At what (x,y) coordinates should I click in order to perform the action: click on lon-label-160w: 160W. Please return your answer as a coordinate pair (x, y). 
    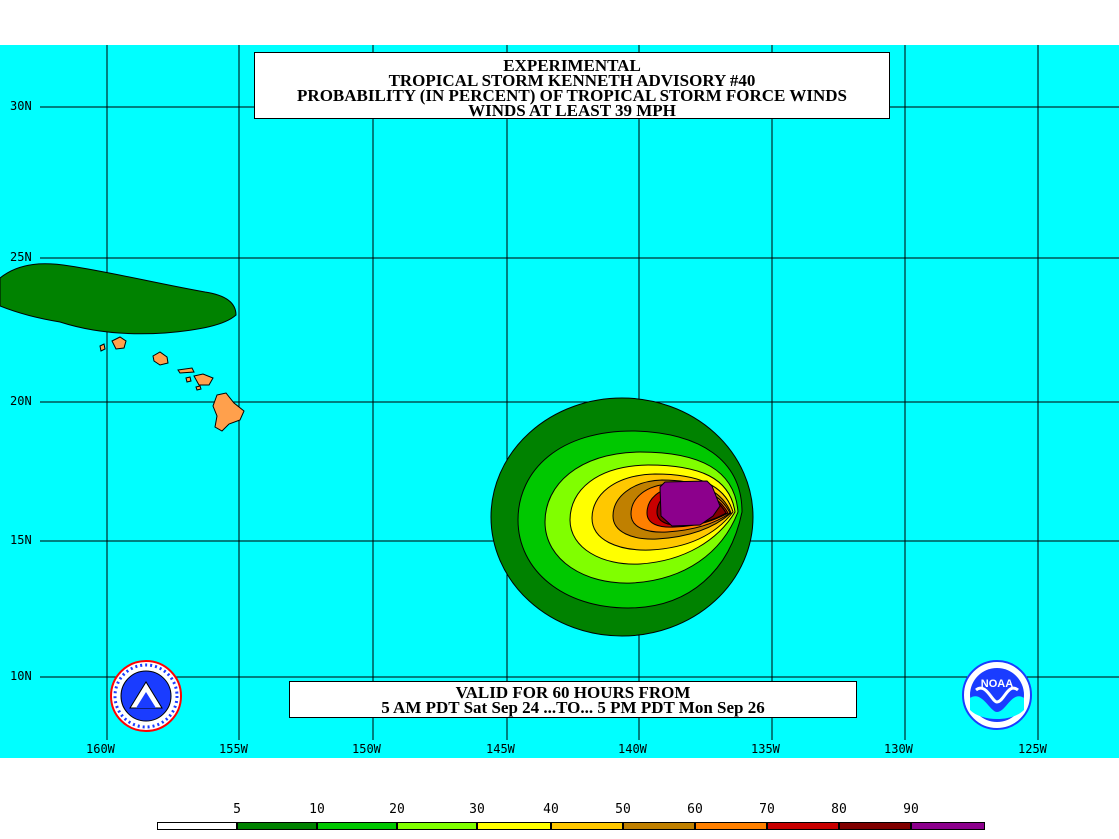
    Looking at the image, I should click on (100, 749).